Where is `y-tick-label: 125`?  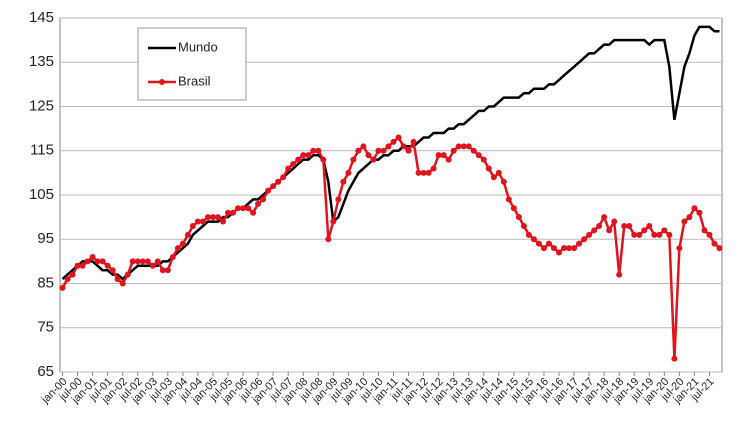 y-tick-label: 125 is located at coordinates (41, 105).